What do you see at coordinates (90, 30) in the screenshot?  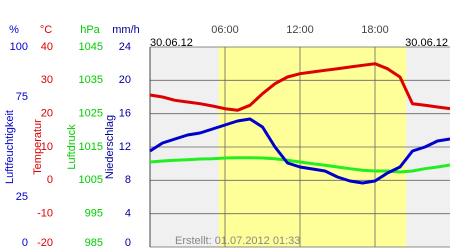 I see `axis-unit: hPa` at bounding box center [90, 30].